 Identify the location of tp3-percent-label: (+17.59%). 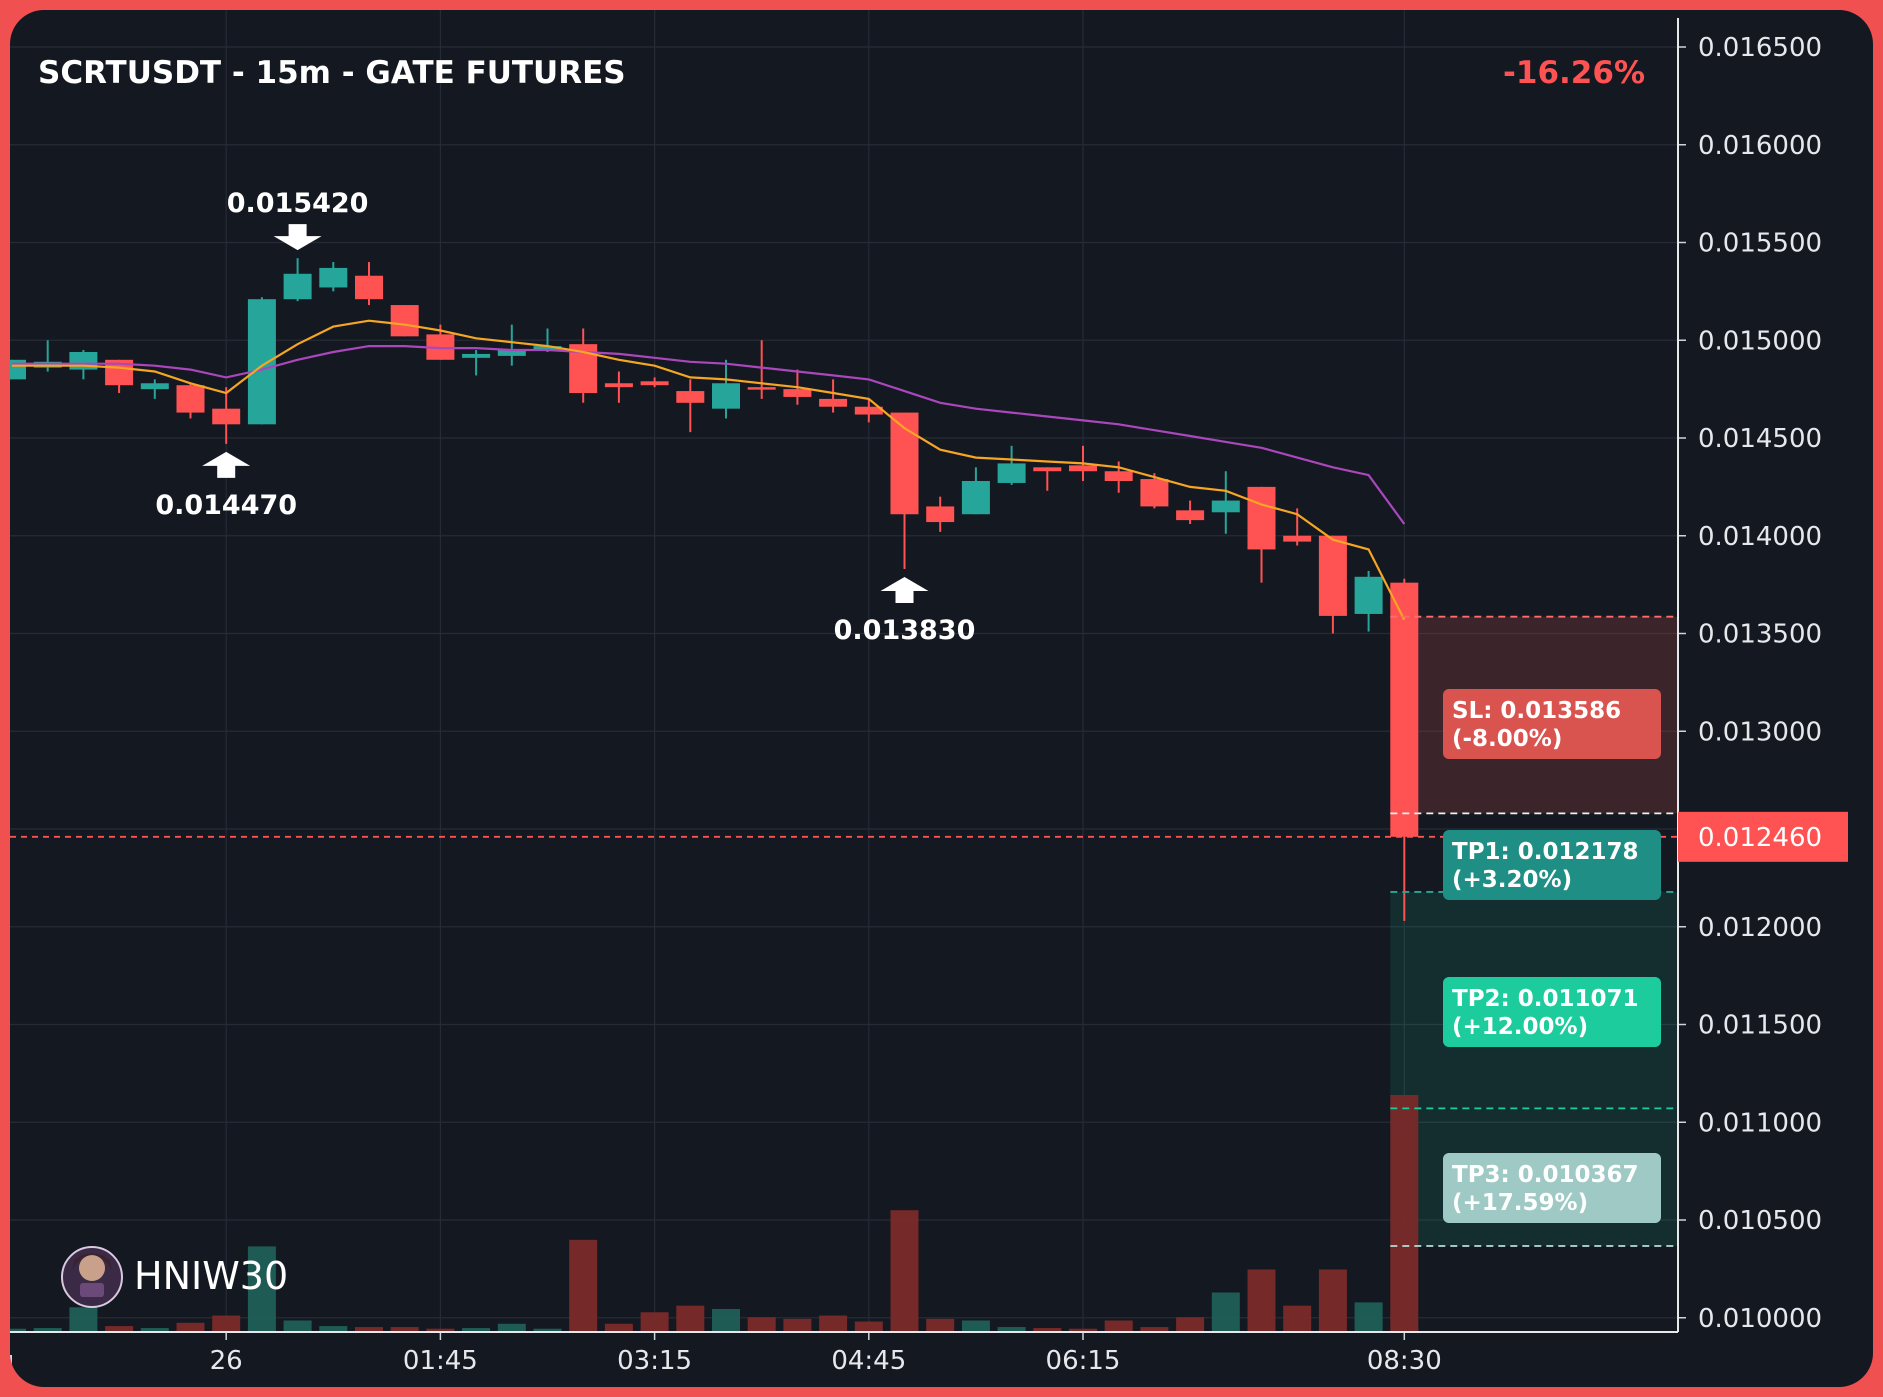
(1520, 1203).